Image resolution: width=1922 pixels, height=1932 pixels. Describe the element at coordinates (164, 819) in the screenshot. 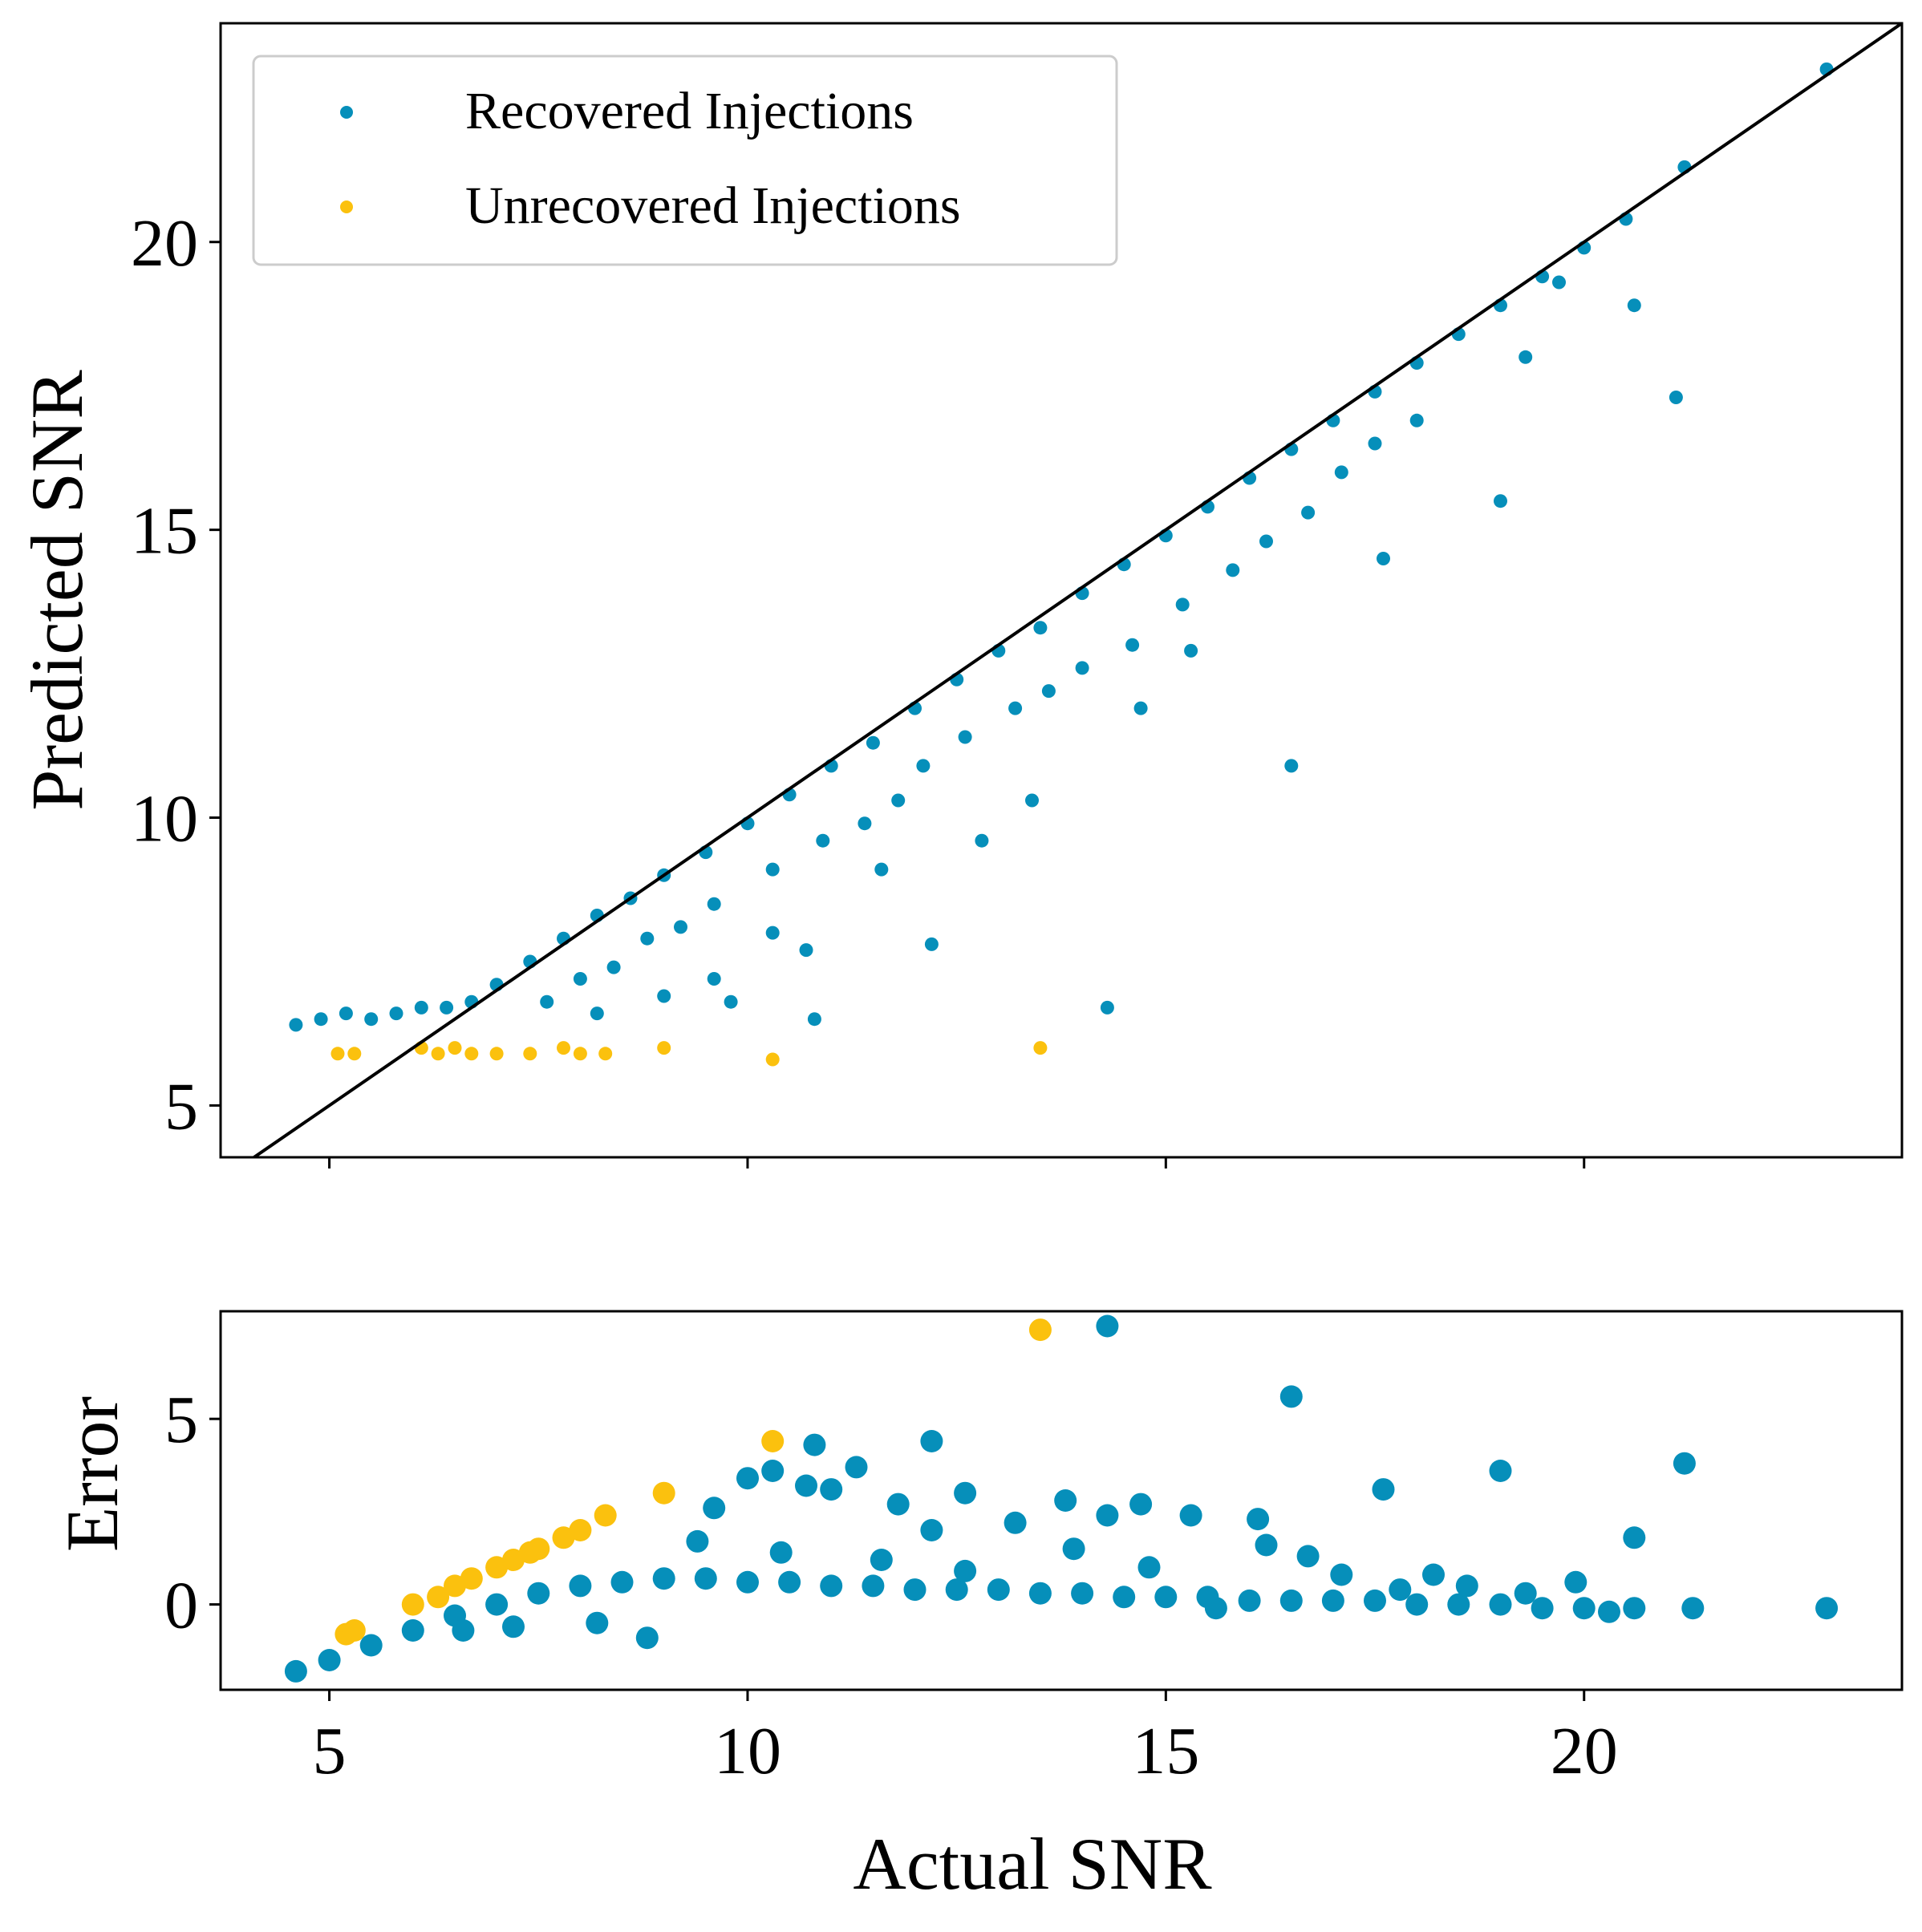

I see `y-tick-label: 10` at that location.